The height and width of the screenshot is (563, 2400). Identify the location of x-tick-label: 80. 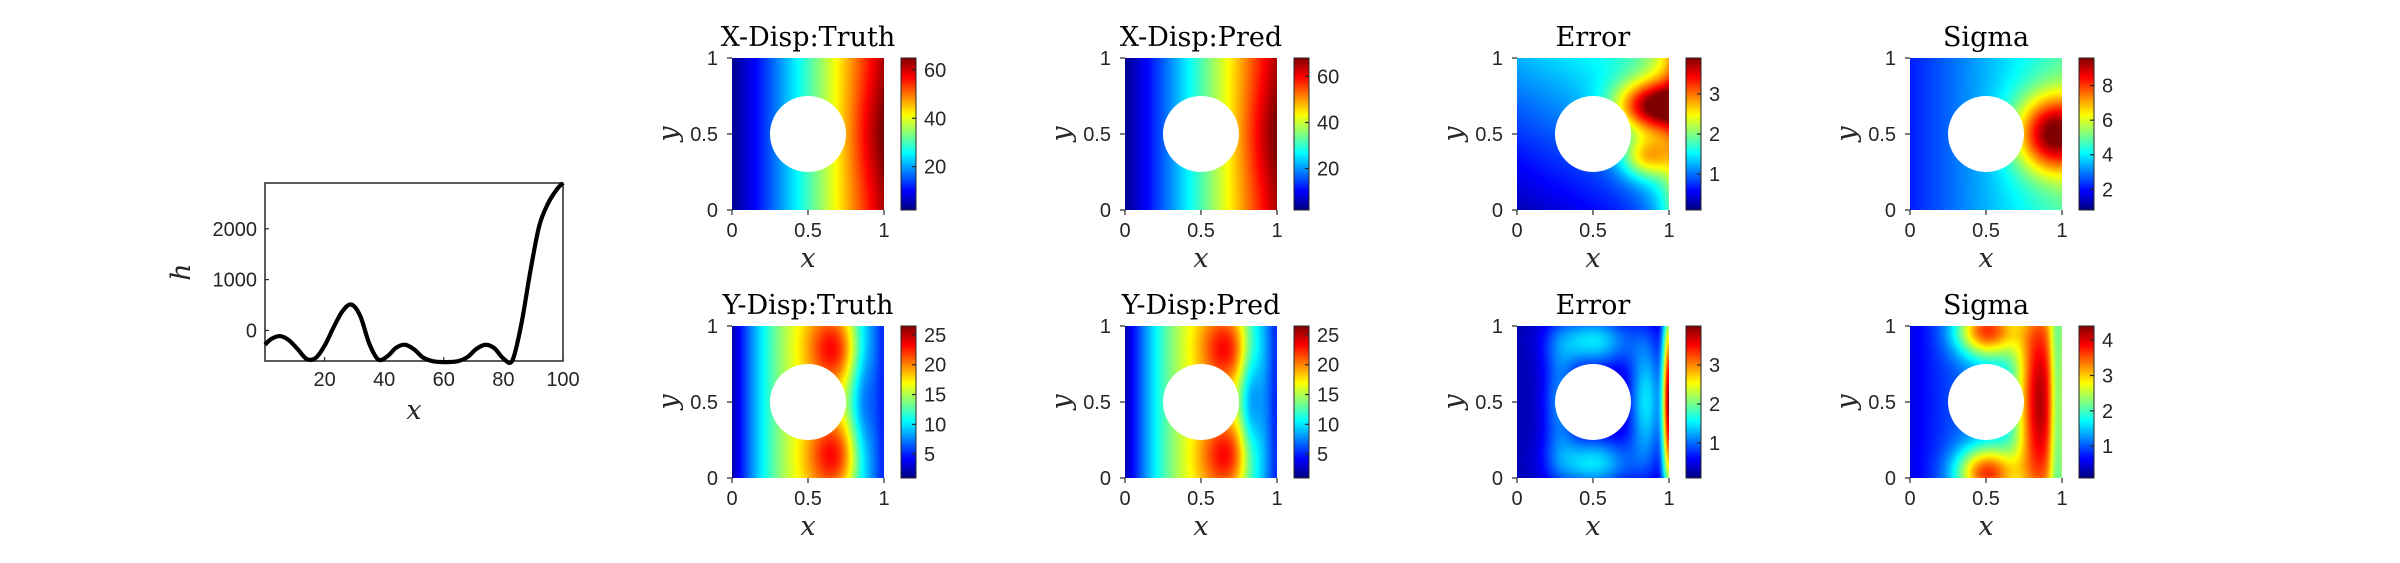
(503, 380).